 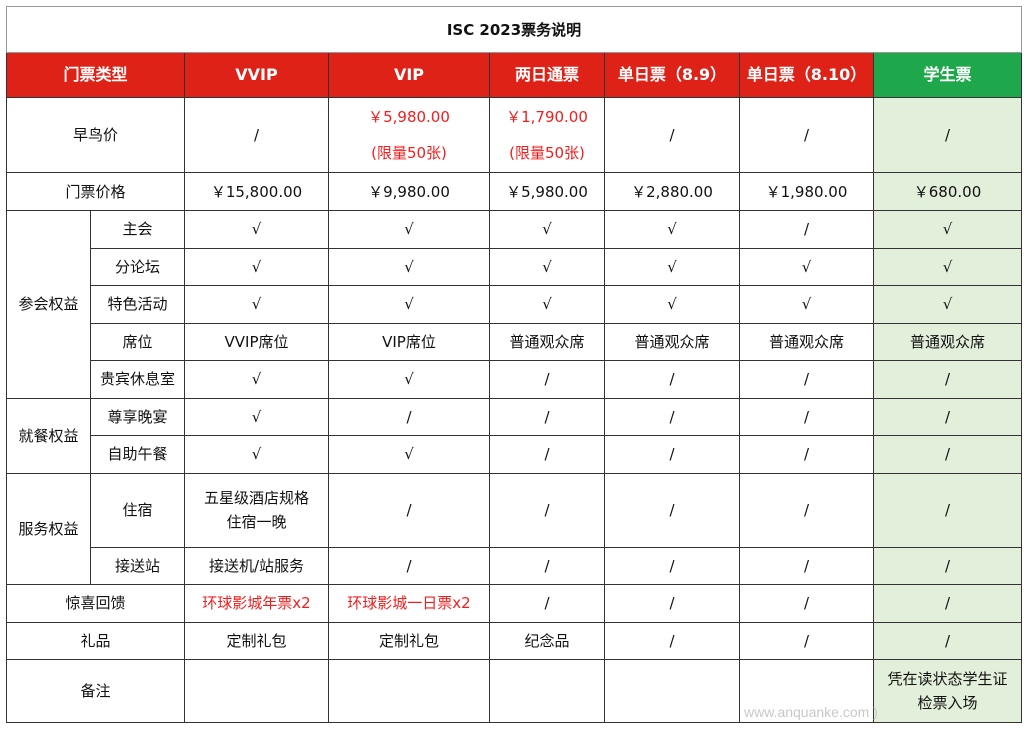 What do you see at coordinates (409, 191) in the screenshot?
I see `price-cell: ￥9,980.00` at bounding box center [409, 191].